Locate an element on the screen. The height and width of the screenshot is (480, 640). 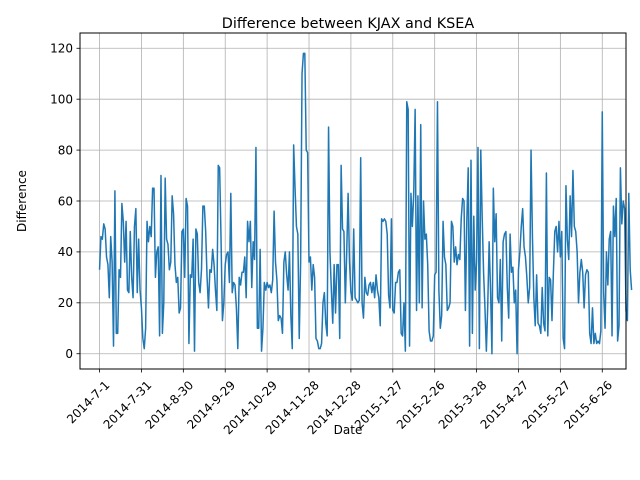
y-tick-label: 80 is located at coordinates (65, 150).